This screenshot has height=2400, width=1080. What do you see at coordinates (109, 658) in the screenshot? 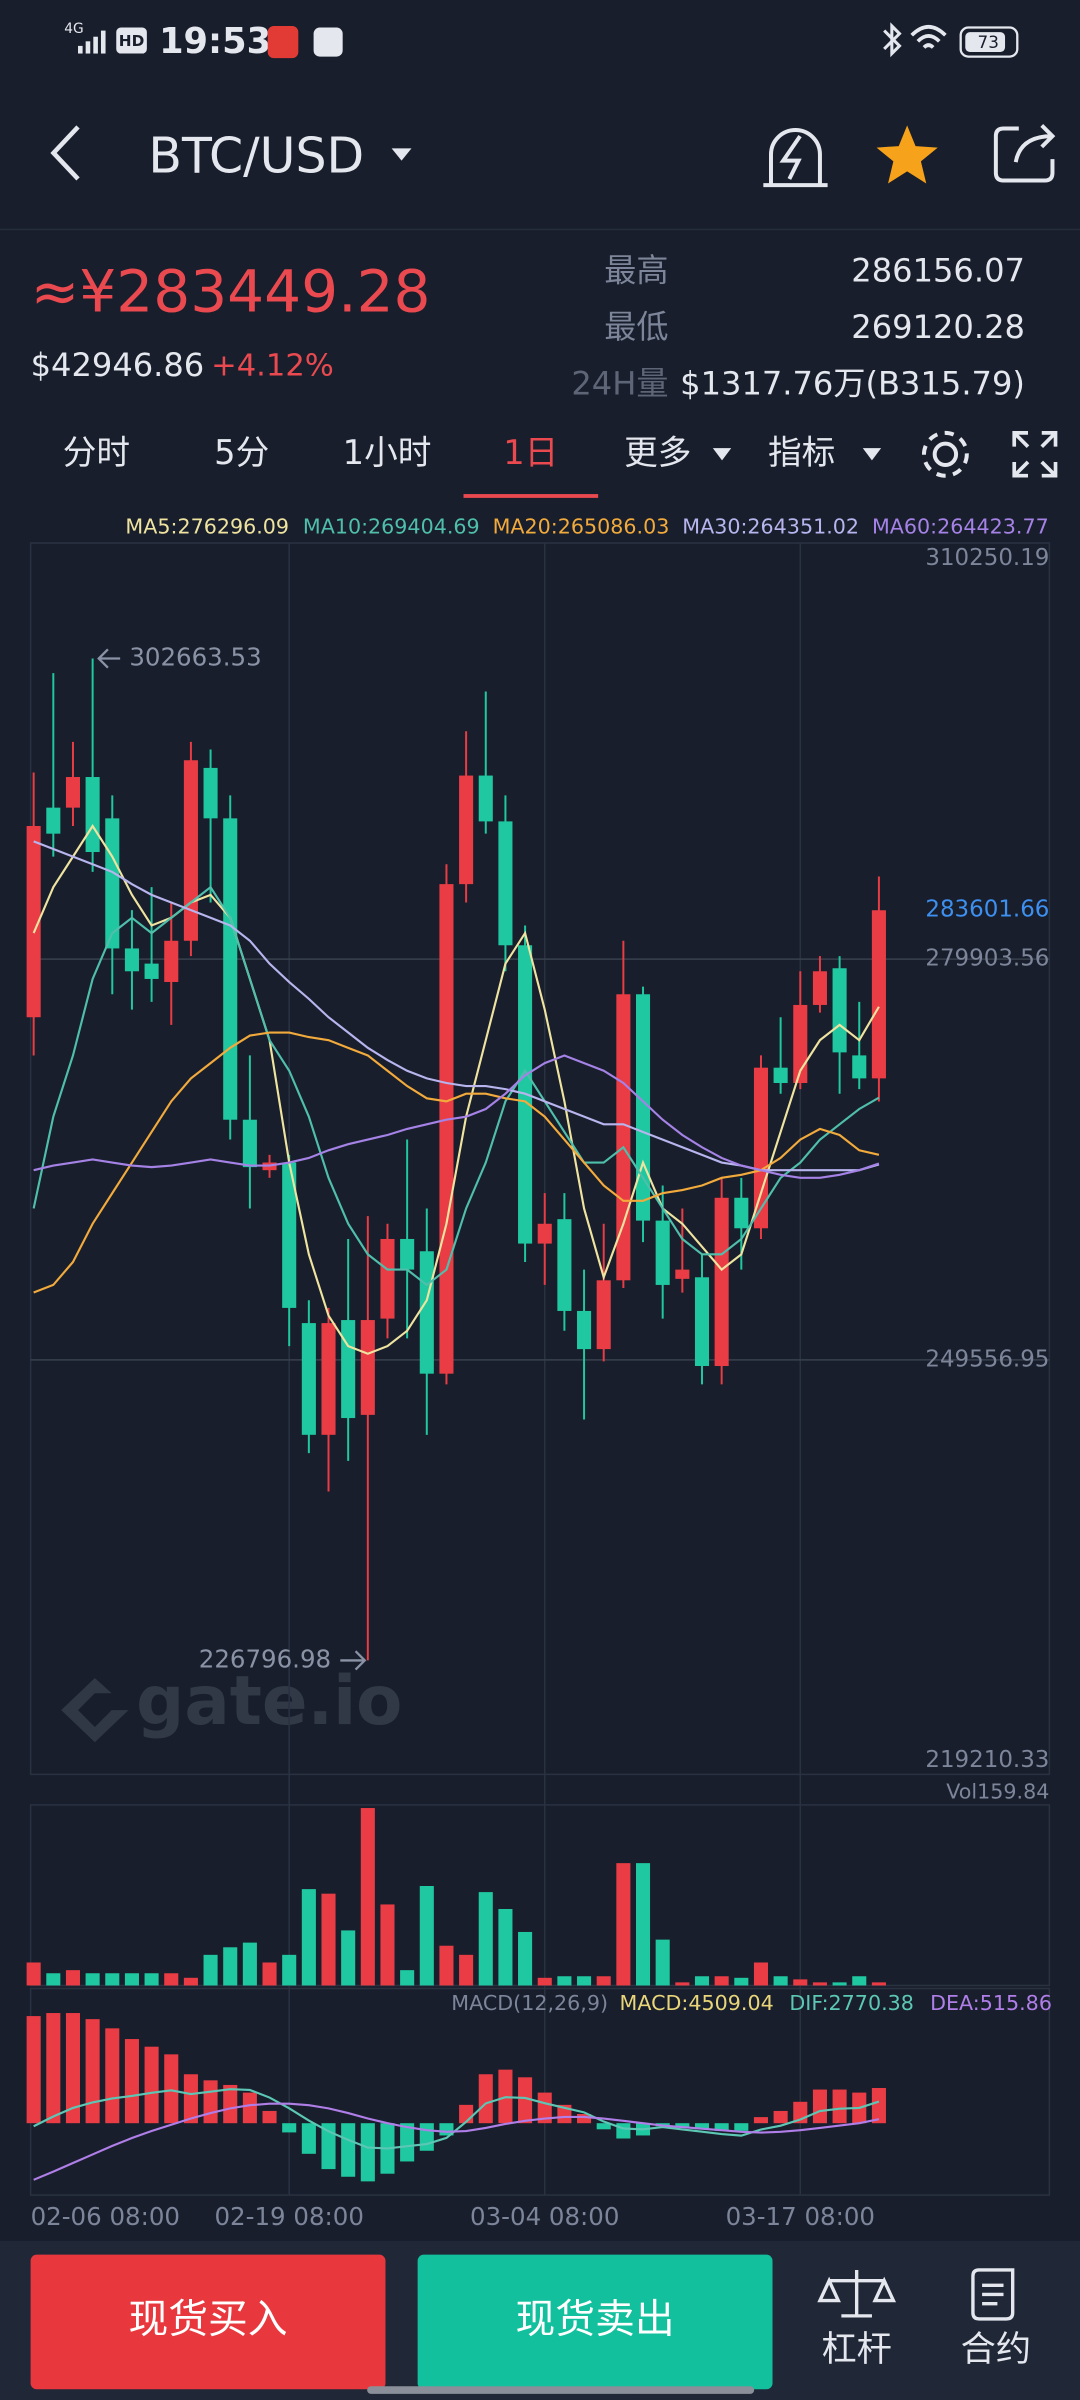
I see `max-arrow` at bounding box center [109, 658].